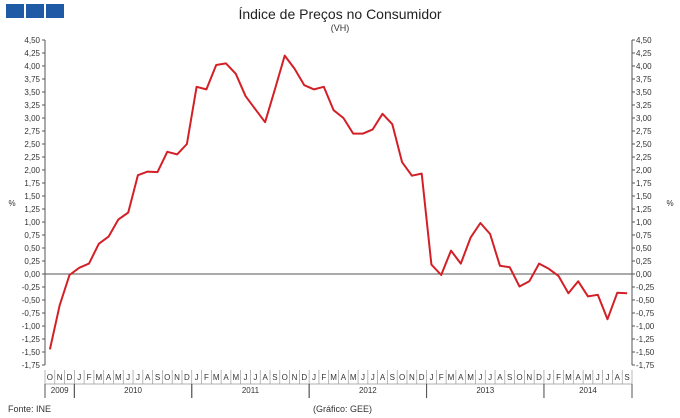  I want to click on year-label: 2009, so click(60, 390).